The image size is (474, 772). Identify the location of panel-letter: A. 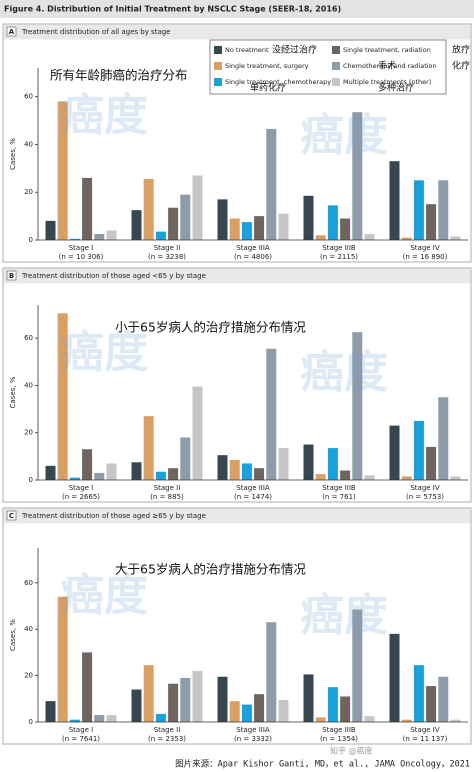
(12, 32).